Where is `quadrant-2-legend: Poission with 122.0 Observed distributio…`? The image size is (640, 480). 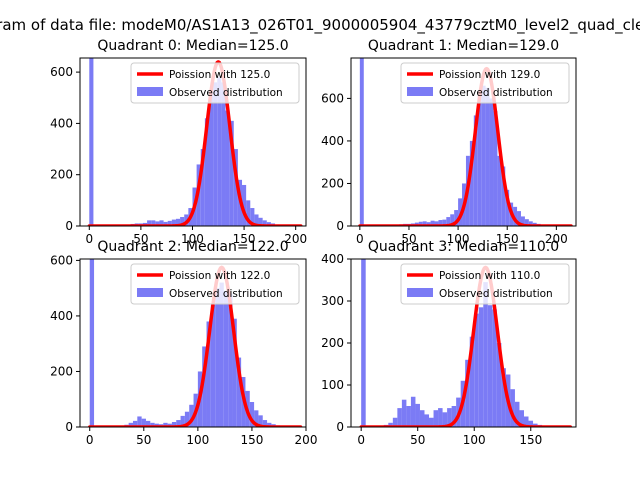
quadrant-2-legend: Poission with 122.0 Observed distributio… is located at coordinates (215, 284).